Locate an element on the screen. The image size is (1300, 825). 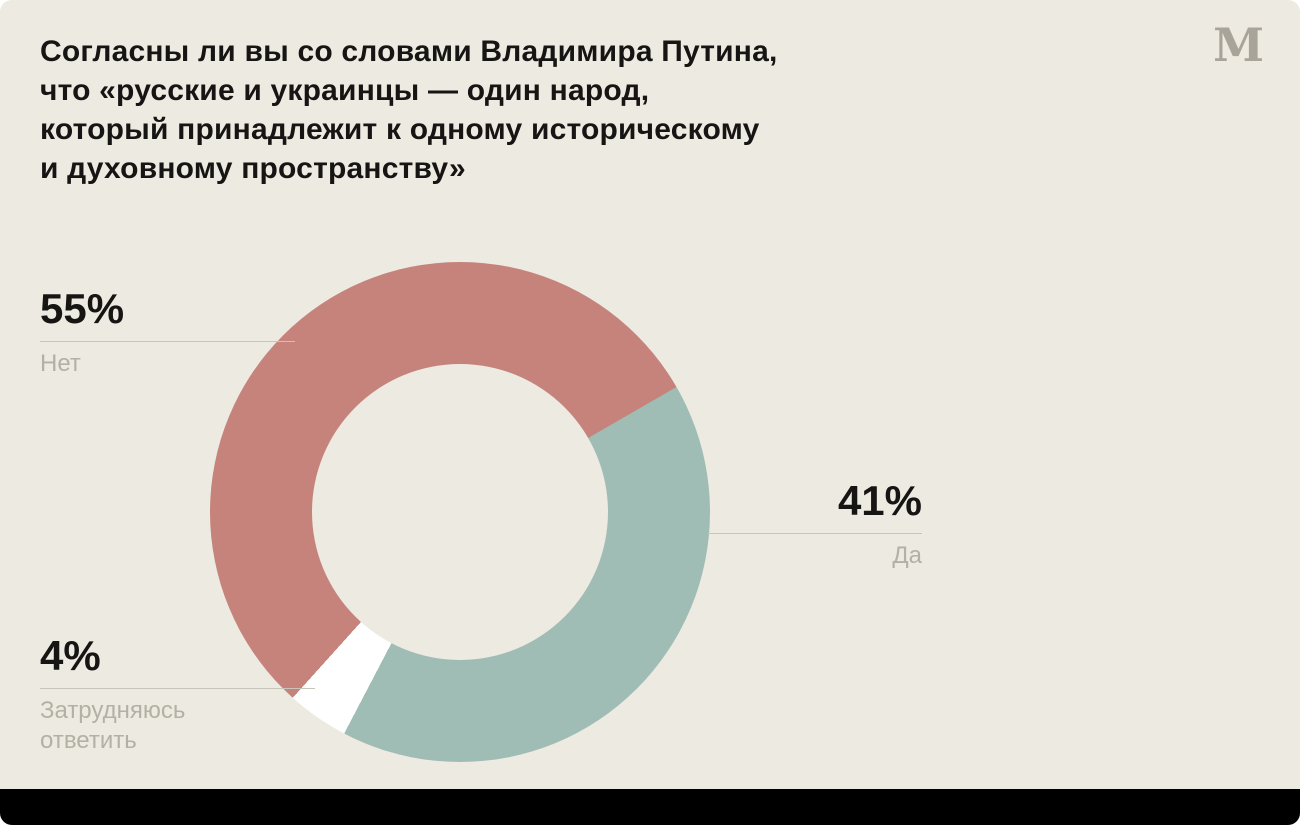
percent-label-undecided: 4% is located at coordinates (70, 655).